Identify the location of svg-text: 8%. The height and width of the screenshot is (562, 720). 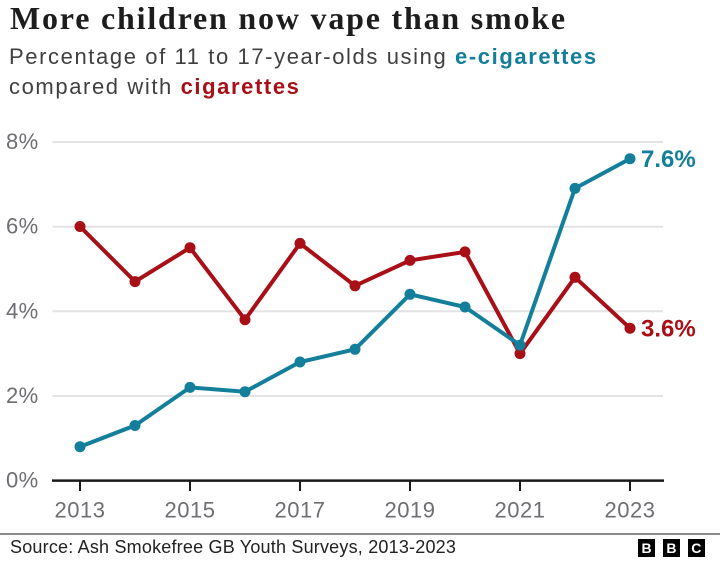
(22, 141).